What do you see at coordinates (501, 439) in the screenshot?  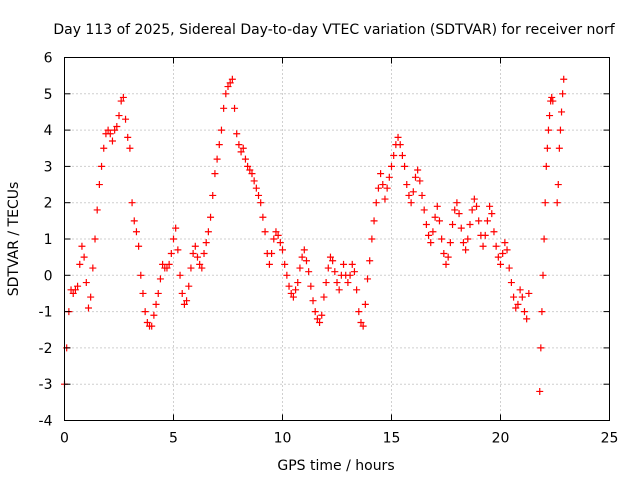 I see `x-tick-label: 20` at bounding box center [501, 439].